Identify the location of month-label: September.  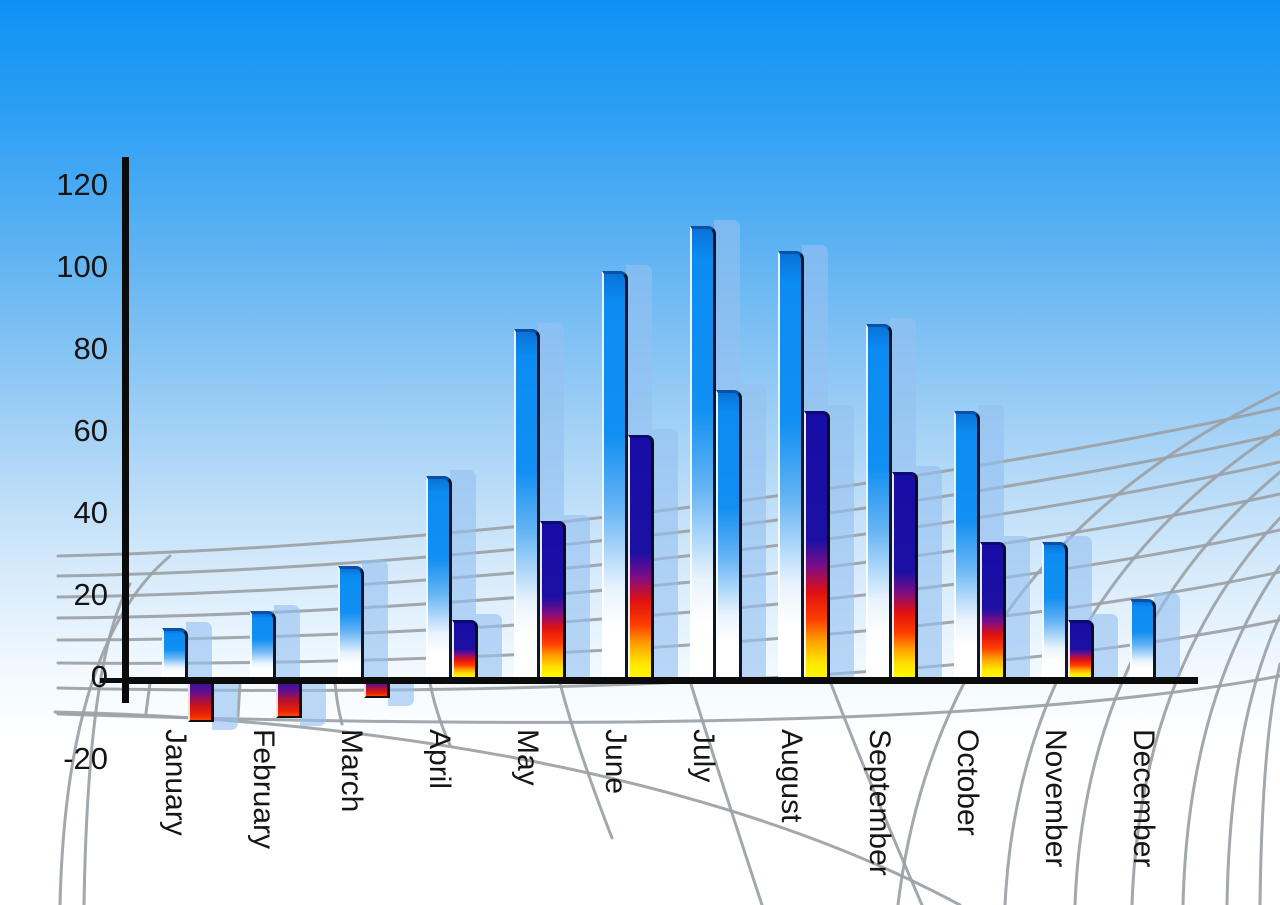
(879, 802).